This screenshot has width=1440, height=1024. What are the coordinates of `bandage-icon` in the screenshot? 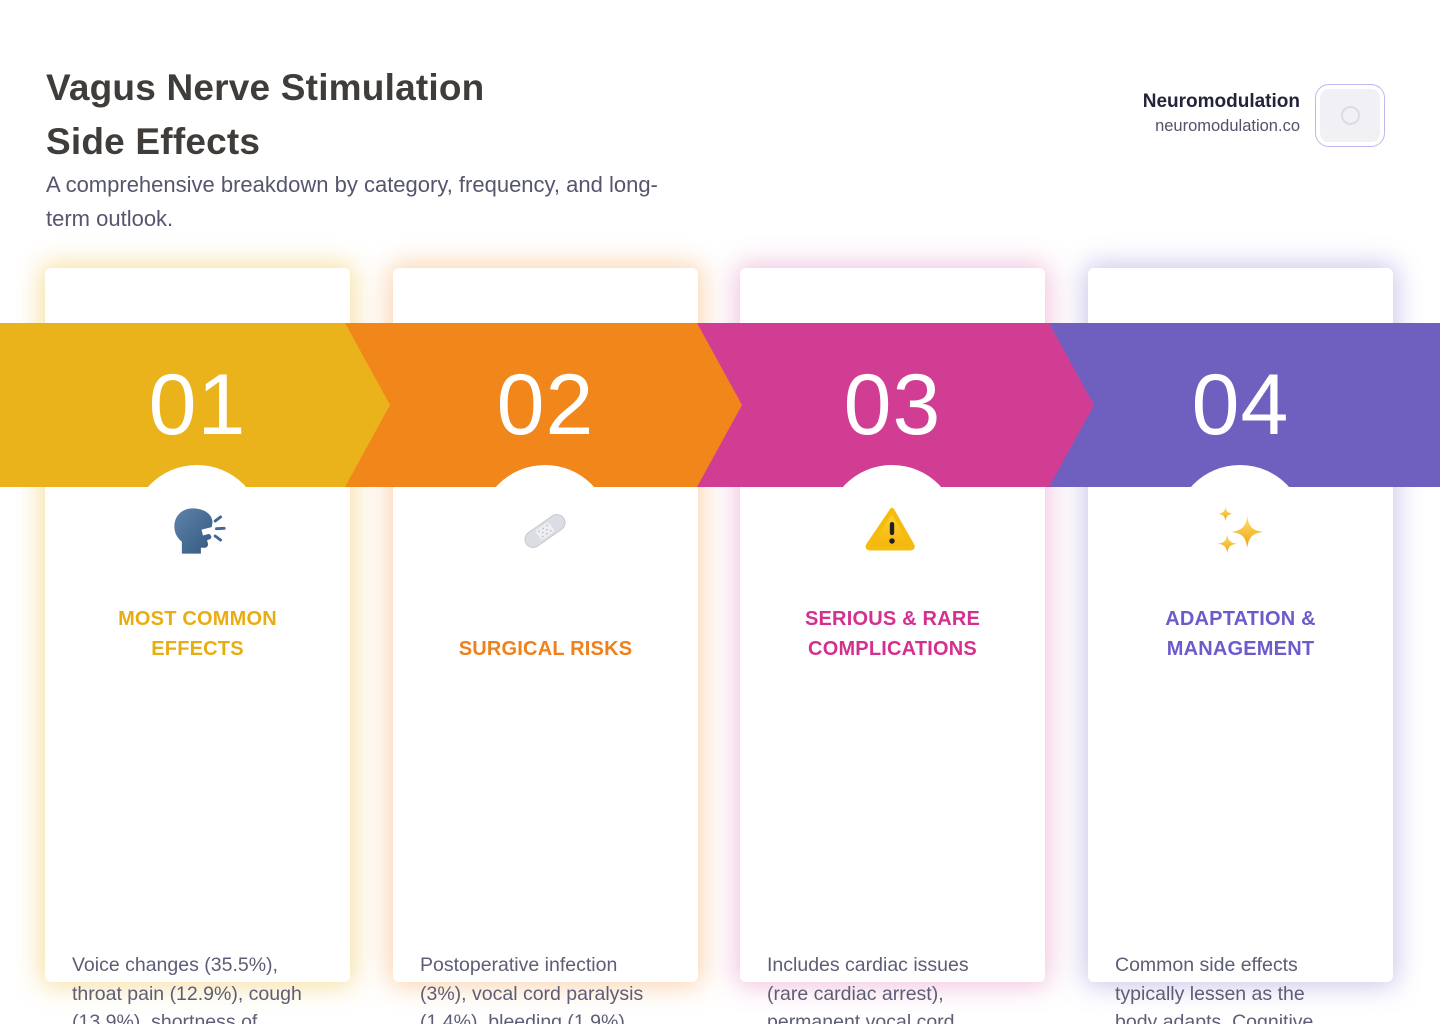 It's located at (545, 531).